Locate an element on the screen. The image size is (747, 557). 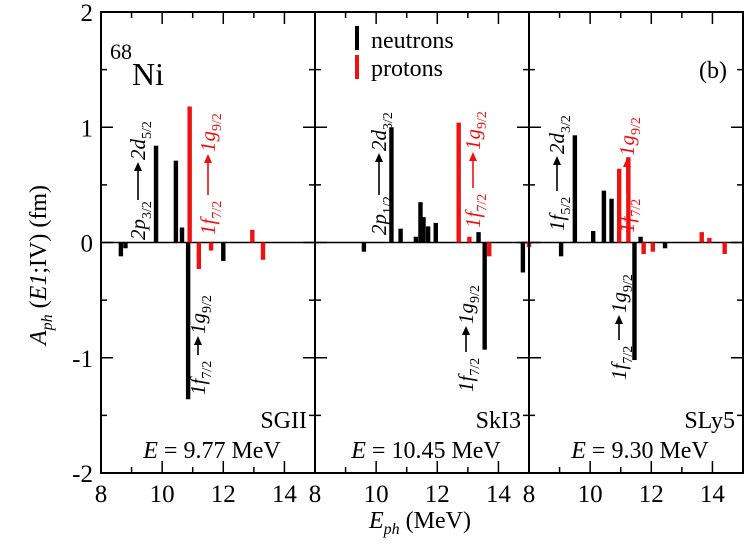
transition-from: 1f5/2 is located at coordinates (559, 214).